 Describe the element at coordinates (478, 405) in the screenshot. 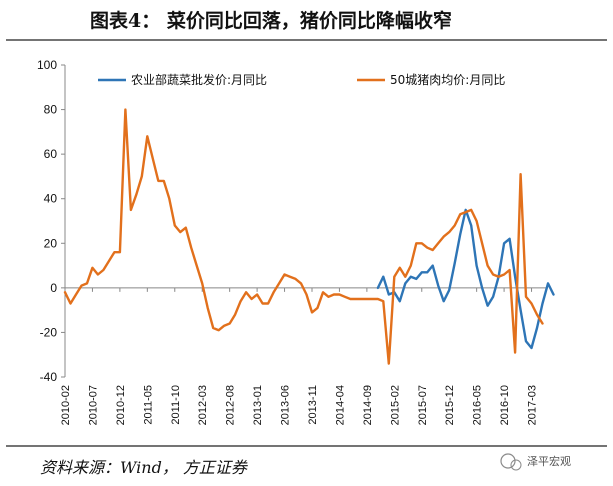

I see `x-tick-label: 2016-05` at that location.